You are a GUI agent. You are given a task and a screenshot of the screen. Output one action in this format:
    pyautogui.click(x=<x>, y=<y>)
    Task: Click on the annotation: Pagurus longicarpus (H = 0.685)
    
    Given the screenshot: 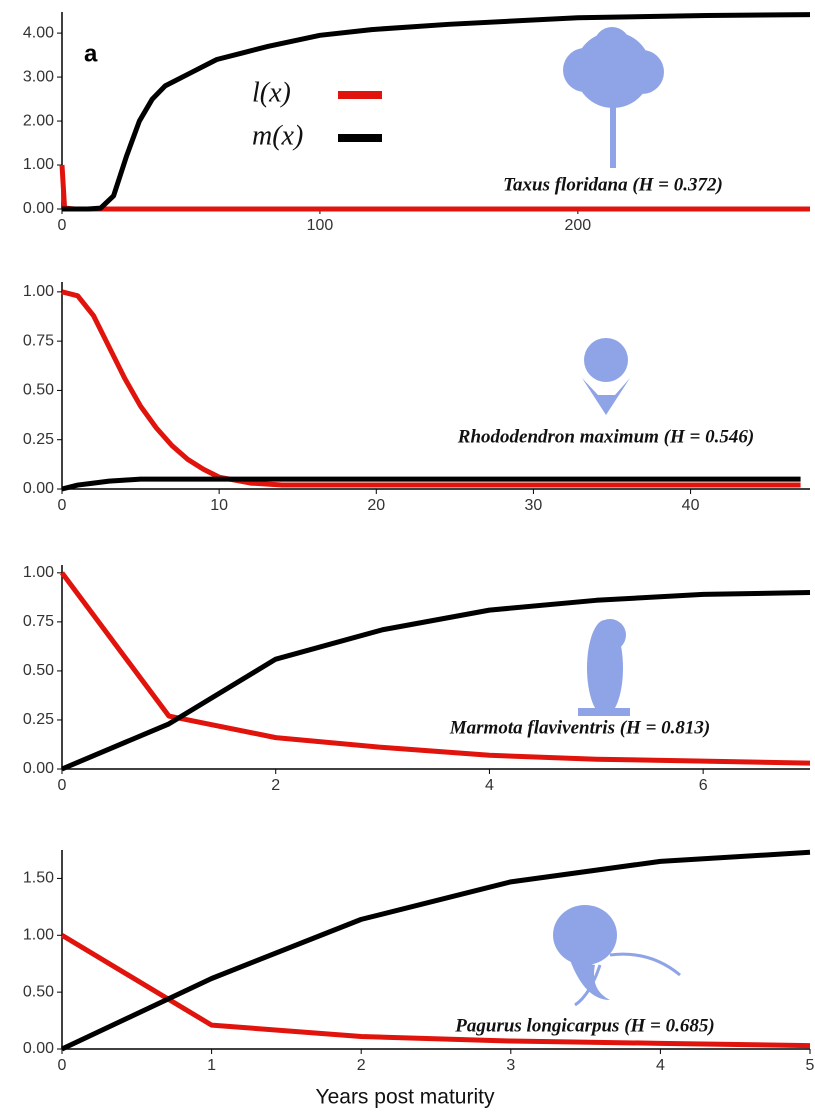 What is the action you would take?
    pyautogui.click(x=584, y=1025)
    